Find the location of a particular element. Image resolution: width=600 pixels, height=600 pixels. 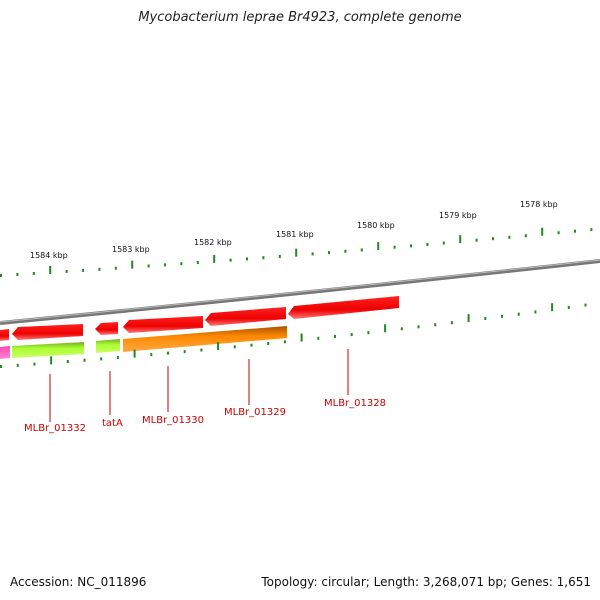

scale-label-1581: 1581 kbp is located at coordinates (295, 234).